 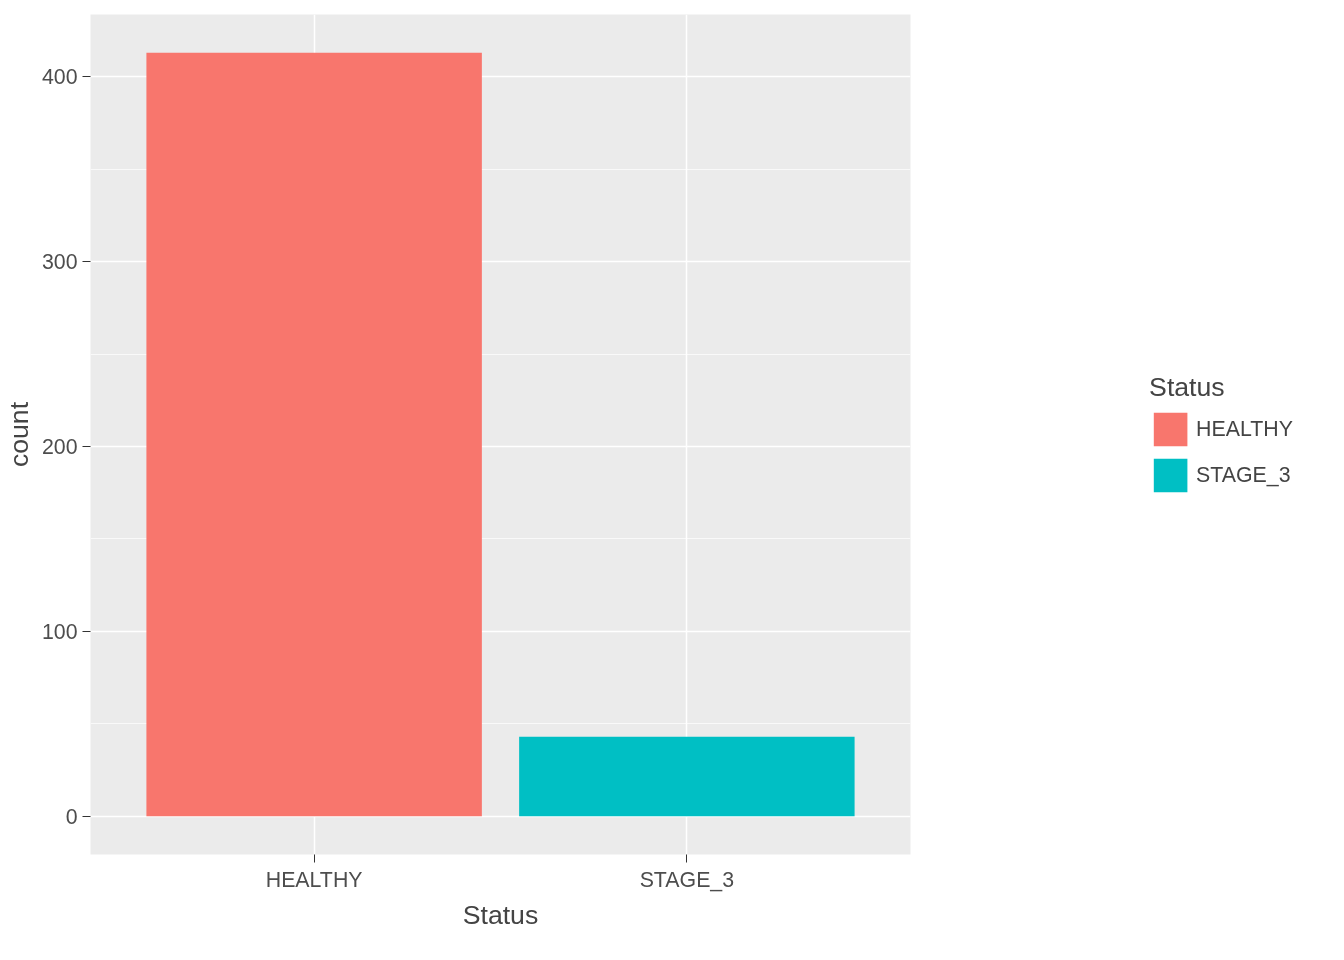 What do you see at coordinates (59, 447) in the screenshot?
I see `y-tick-label: 200` at bounding box center [59, 447].